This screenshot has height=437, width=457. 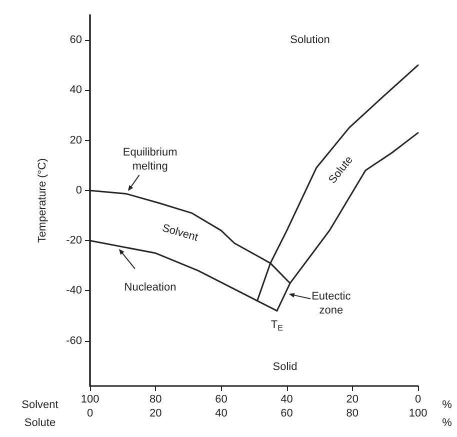 I want to click on x-axis-title: Solute, so click(x=40, y=423).